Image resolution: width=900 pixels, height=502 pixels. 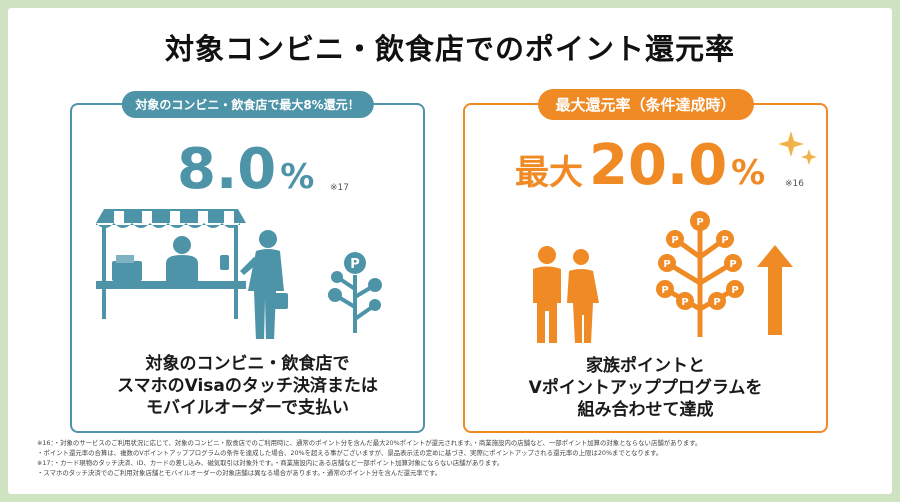 I want to click on right-panel-header: 最大還元率（条件達成時）, so click(x=645, y=104).